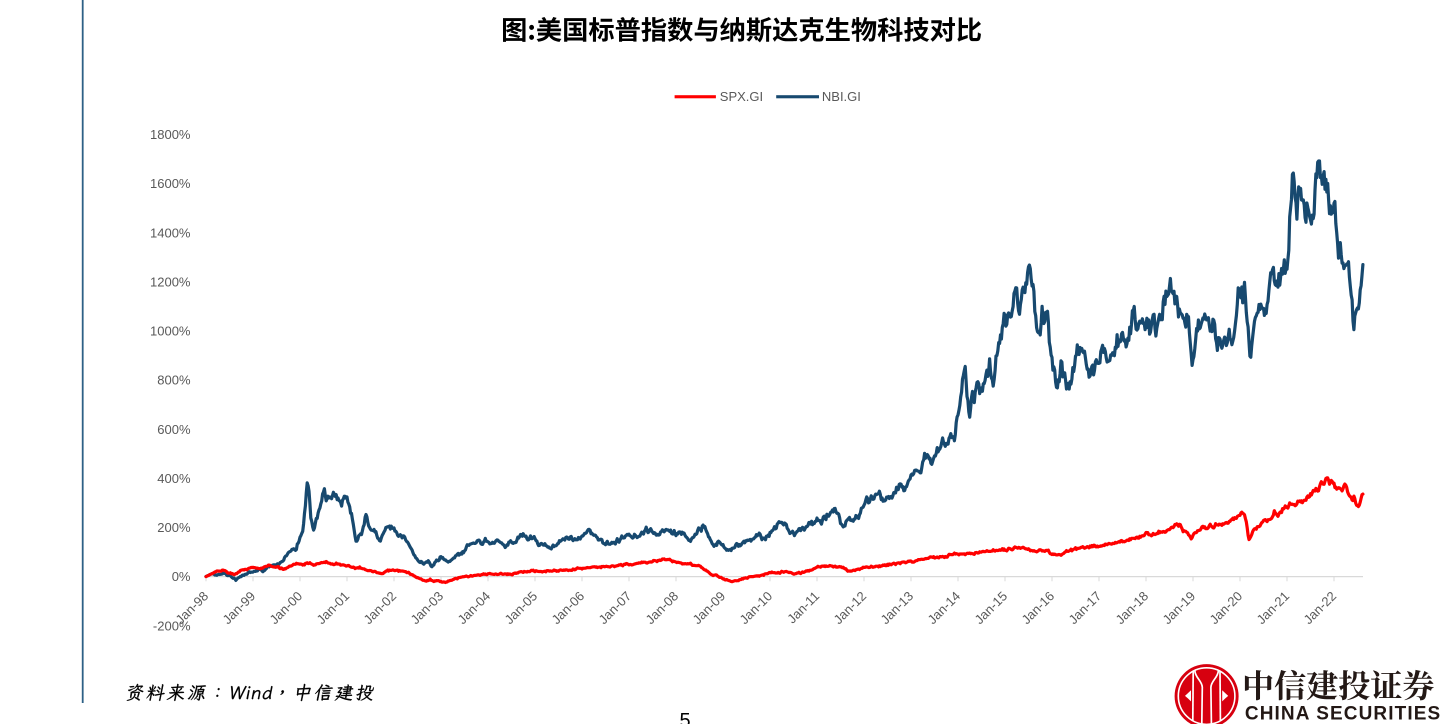  Describe the element at coordinates (1037, 607) in the screenshot. I see `svg-text: Jan-16` at that location.